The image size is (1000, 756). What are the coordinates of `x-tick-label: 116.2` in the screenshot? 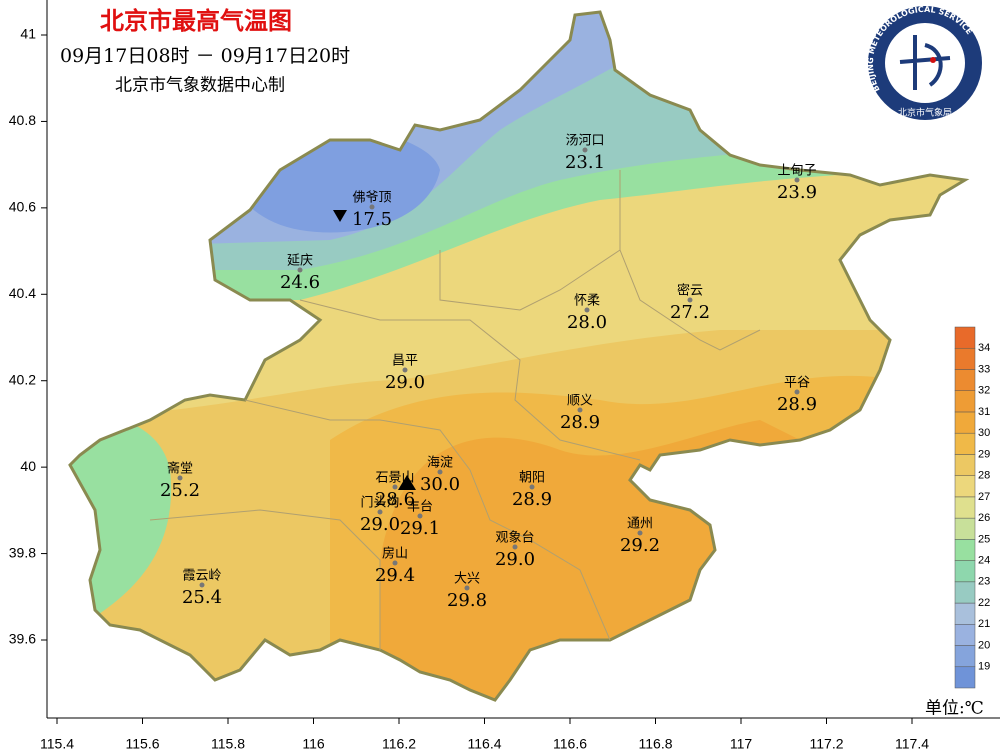 It's located at (399, 744).